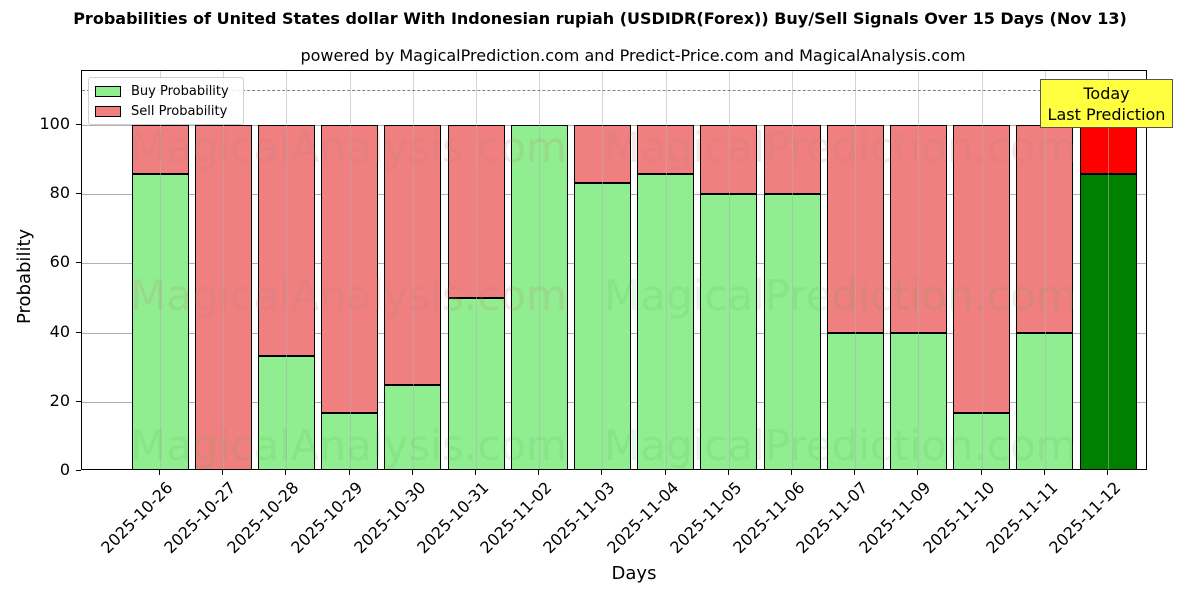  I want to click on legend-item-sell: Sell Probability, so click(161, 111).